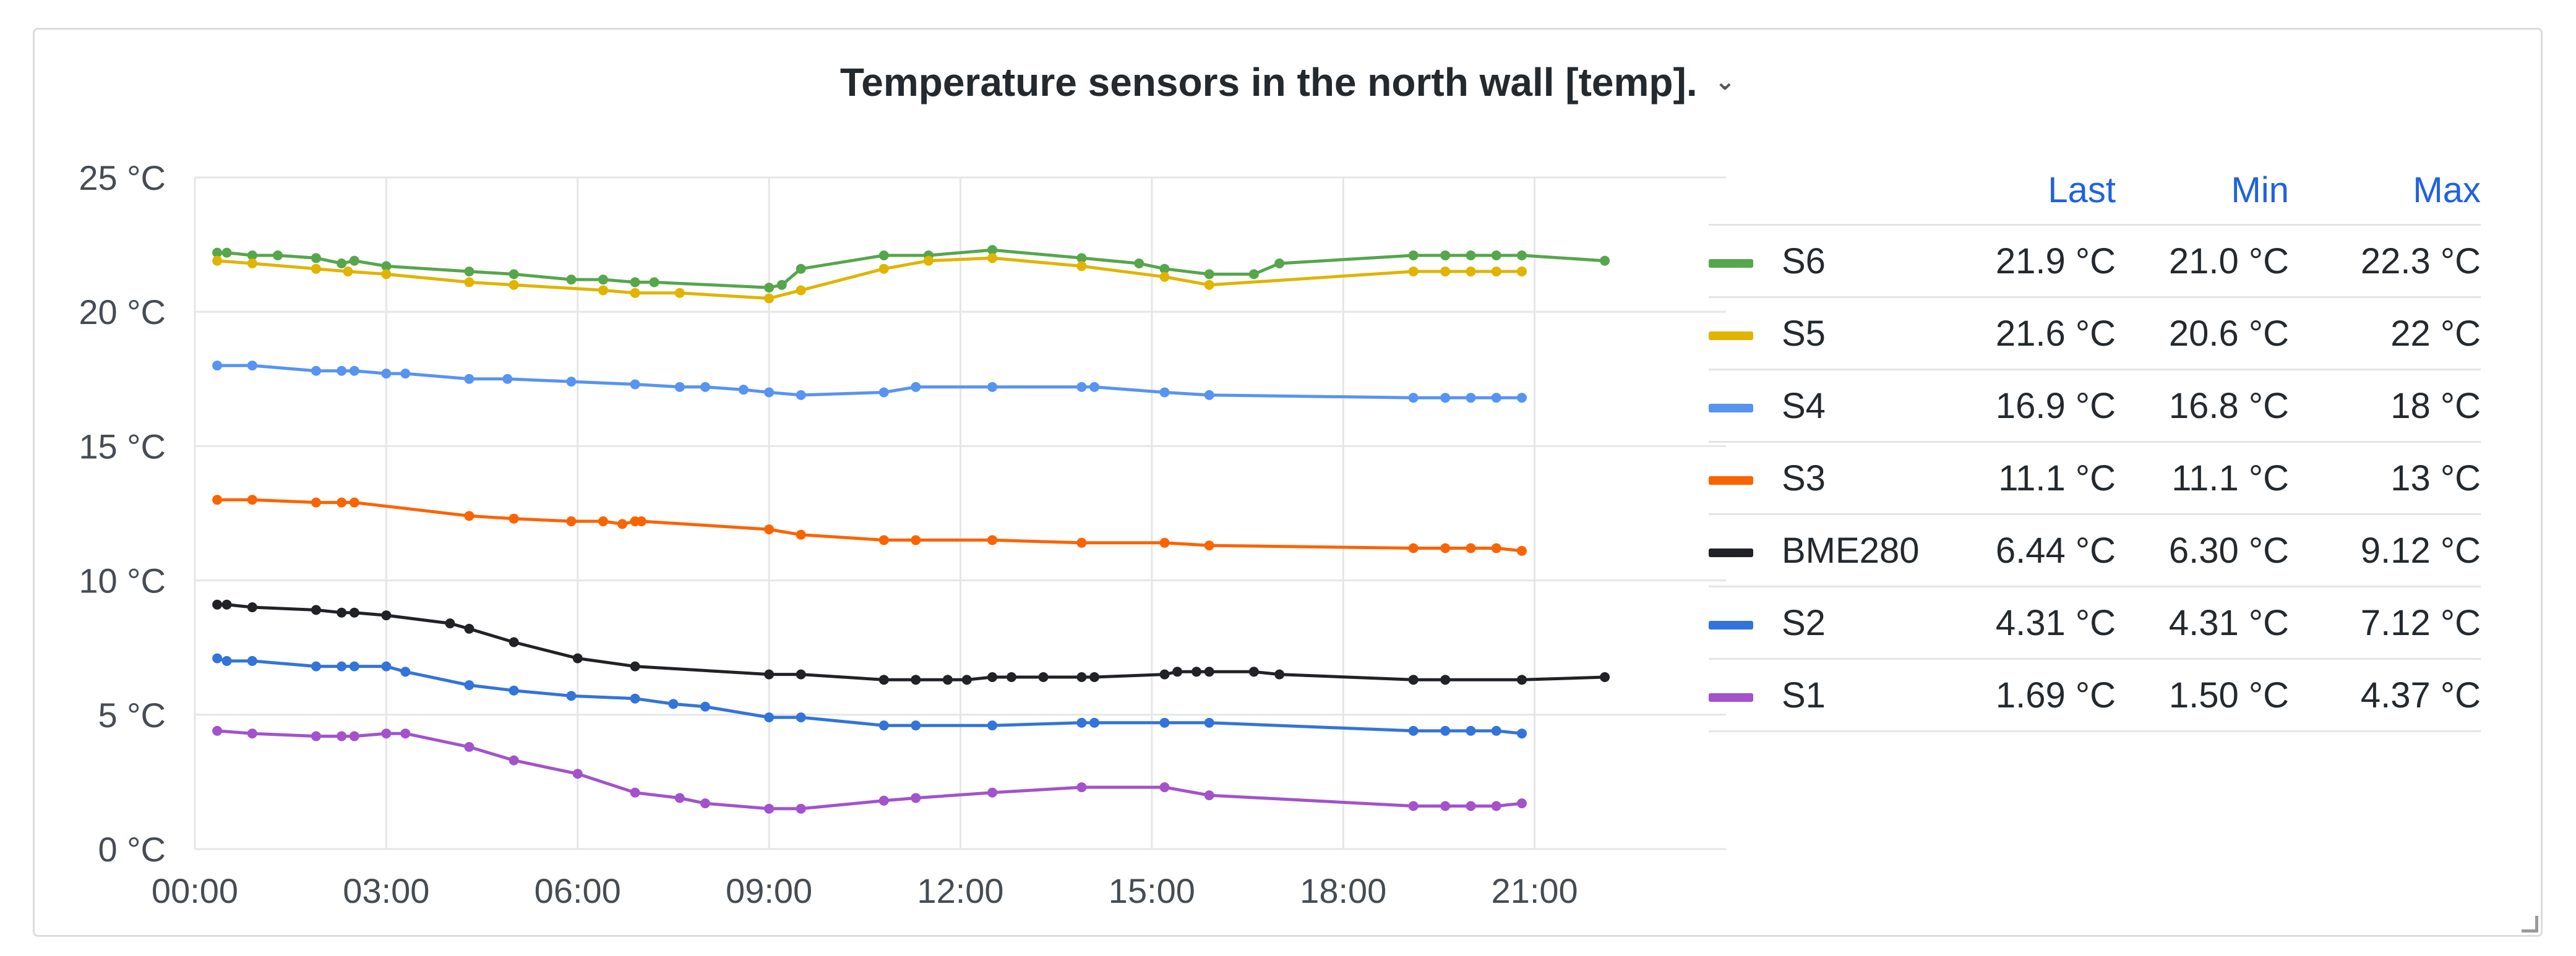 The height and width of the screenshot is (956, 2576). What do you see at coordinates (2095, 550) in the screenshot?
I see `legend-row-bme280: BME280 6.44 °C 6.30 °C 9.12 °C` at bounding box center [2095, 550].